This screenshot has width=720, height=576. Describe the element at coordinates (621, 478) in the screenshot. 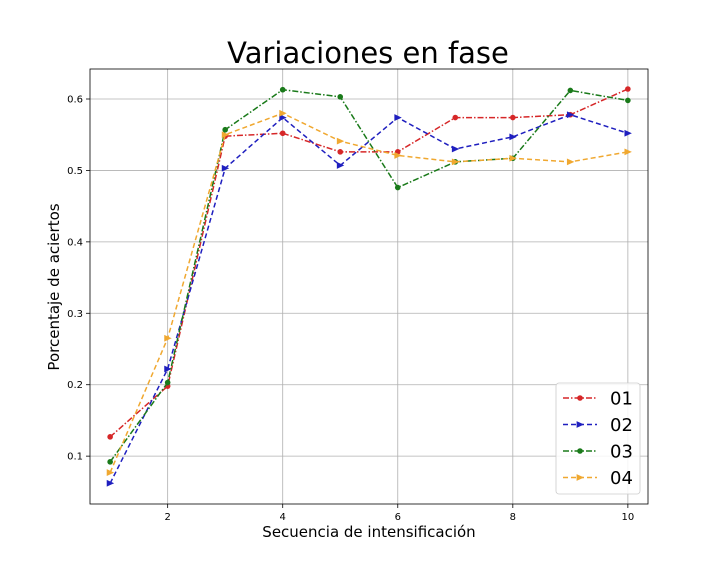

I see `legend-label: 04` at that location.